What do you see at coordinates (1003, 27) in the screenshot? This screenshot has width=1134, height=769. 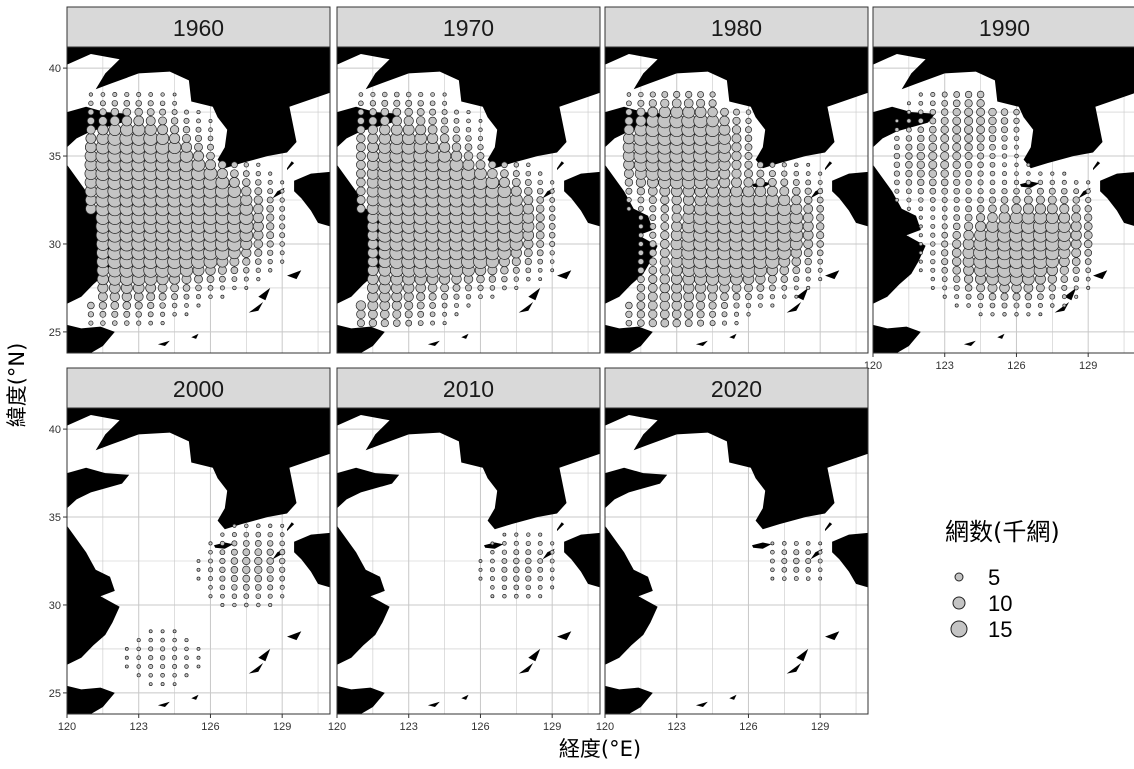 I see `facet-strip` at bounding box center [1003, 27].